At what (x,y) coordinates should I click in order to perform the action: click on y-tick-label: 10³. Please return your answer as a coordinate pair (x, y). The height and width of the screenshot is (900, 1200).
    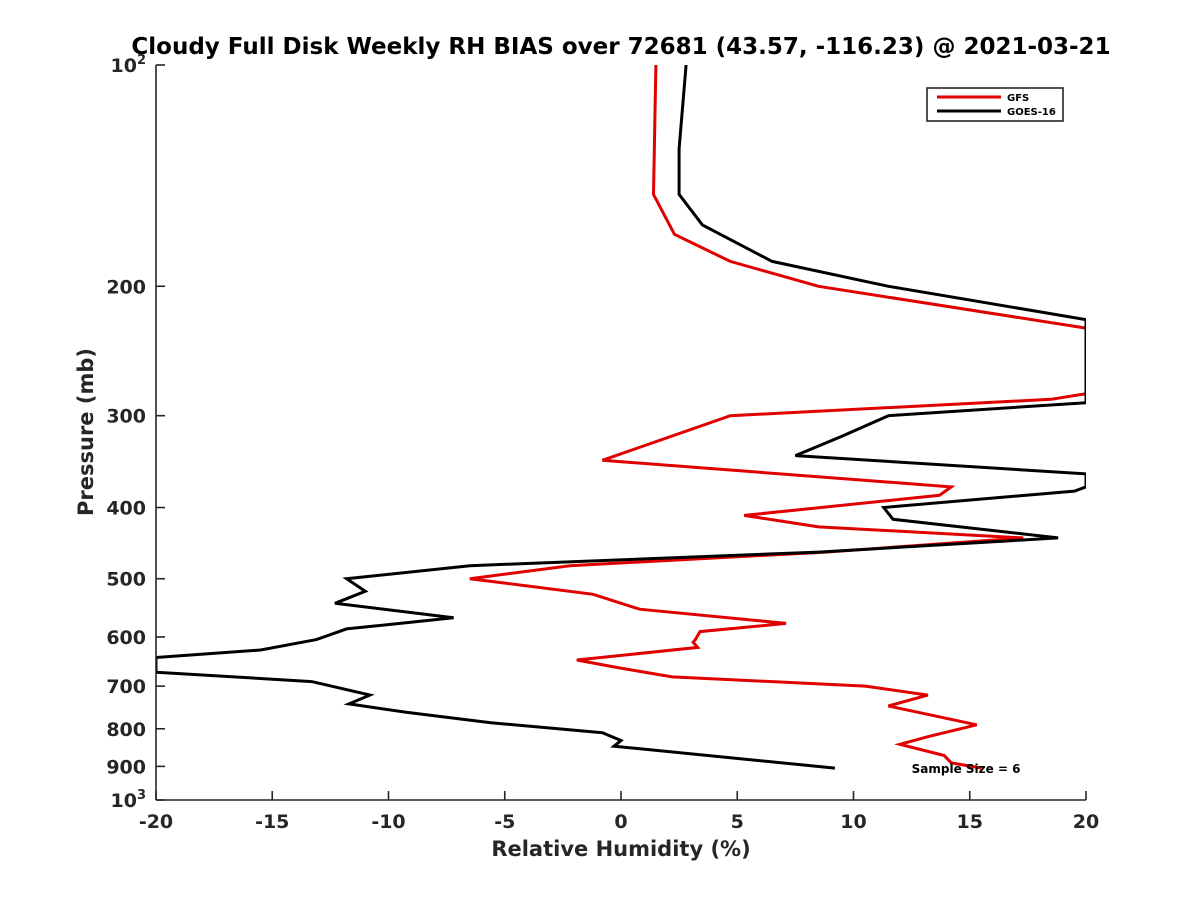
    Looking at the image, I should click on (129, 800).